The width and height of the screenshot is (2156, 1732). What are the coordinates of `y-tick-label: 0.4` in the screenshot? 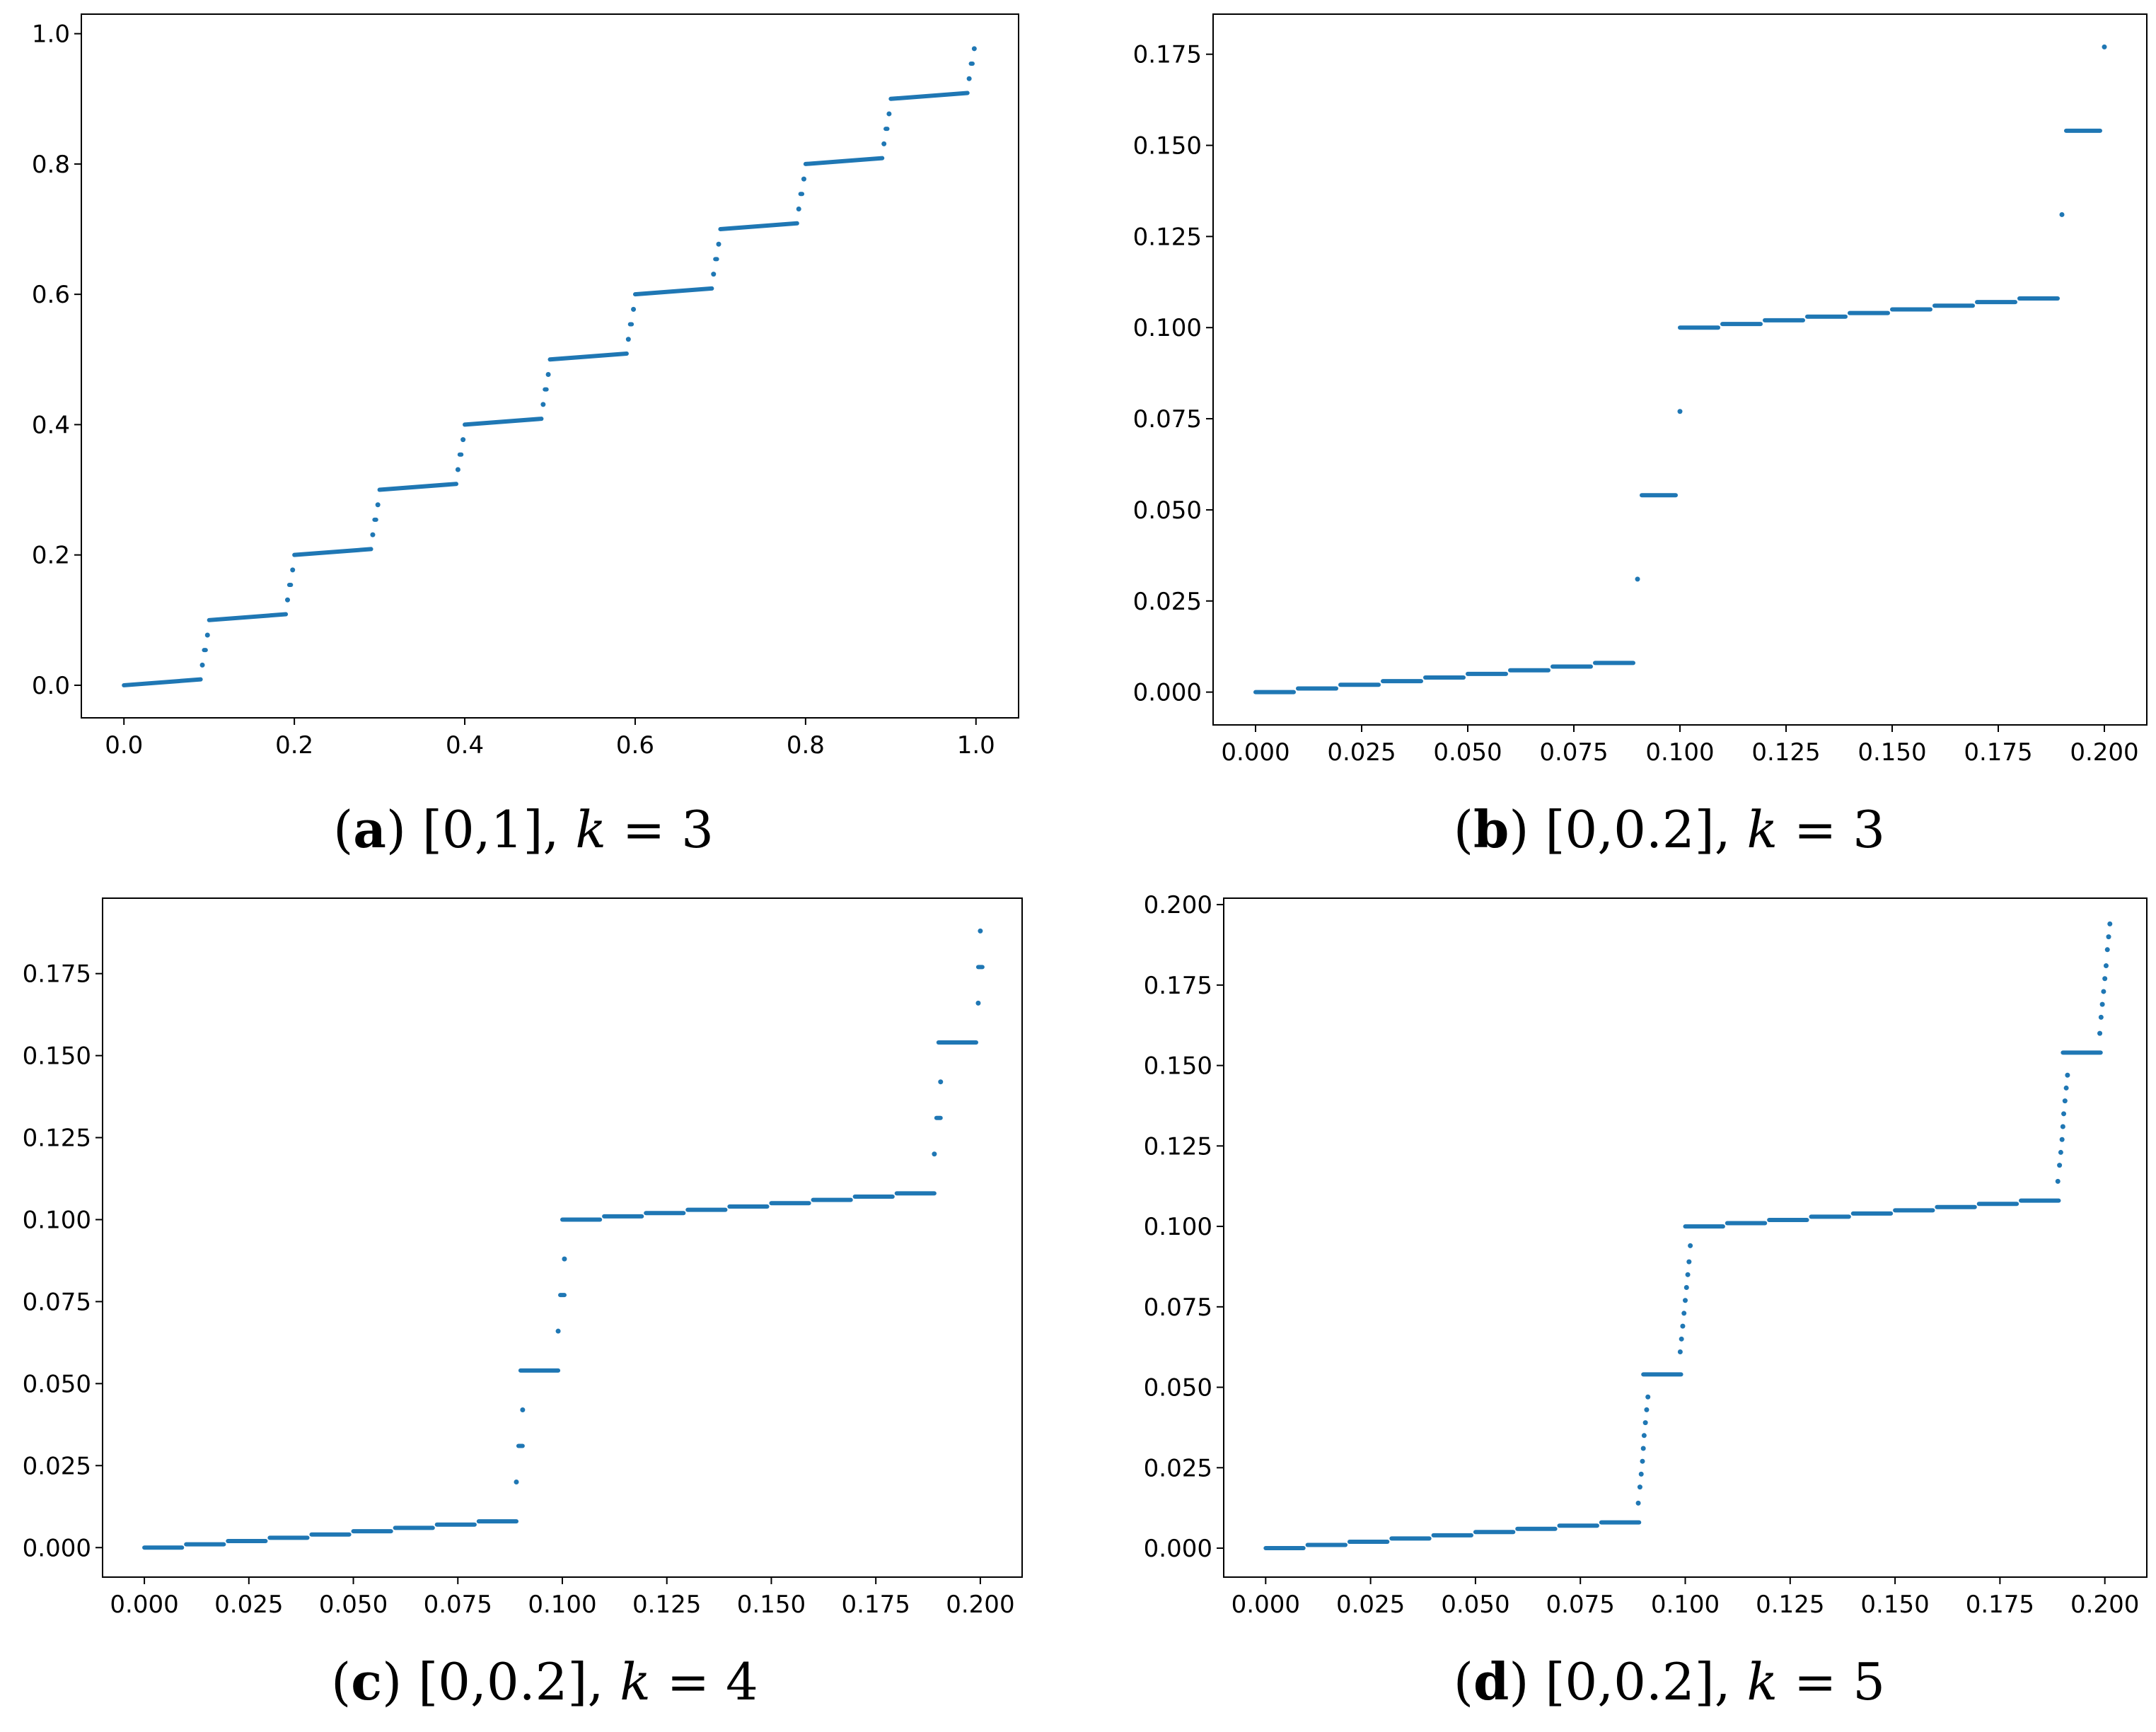 It's located at (51, 425).